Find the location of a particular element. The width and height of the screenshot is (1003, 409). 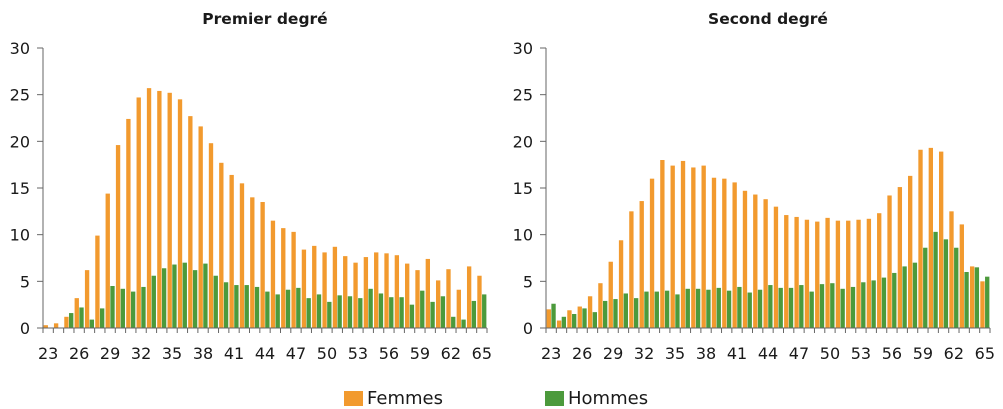

x-tick-label: 59 is located at coordinates (923, 353).